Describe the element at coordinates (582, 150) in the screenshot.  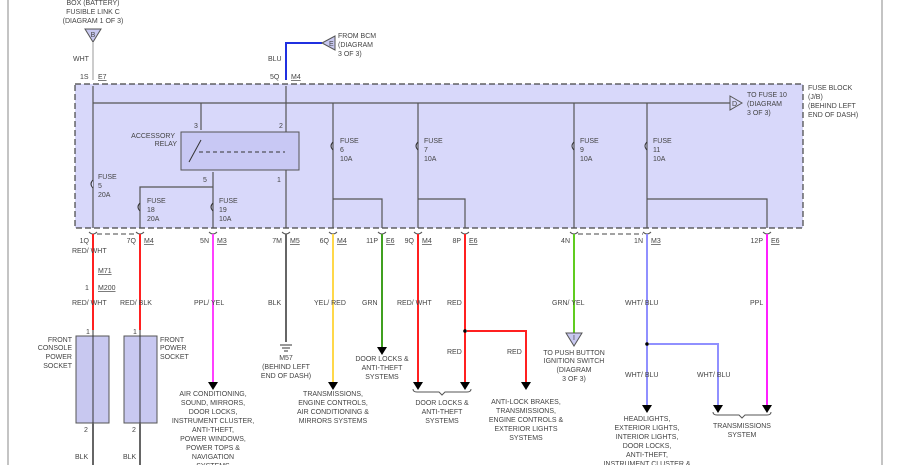
I see `svg-text: 9` at that location.